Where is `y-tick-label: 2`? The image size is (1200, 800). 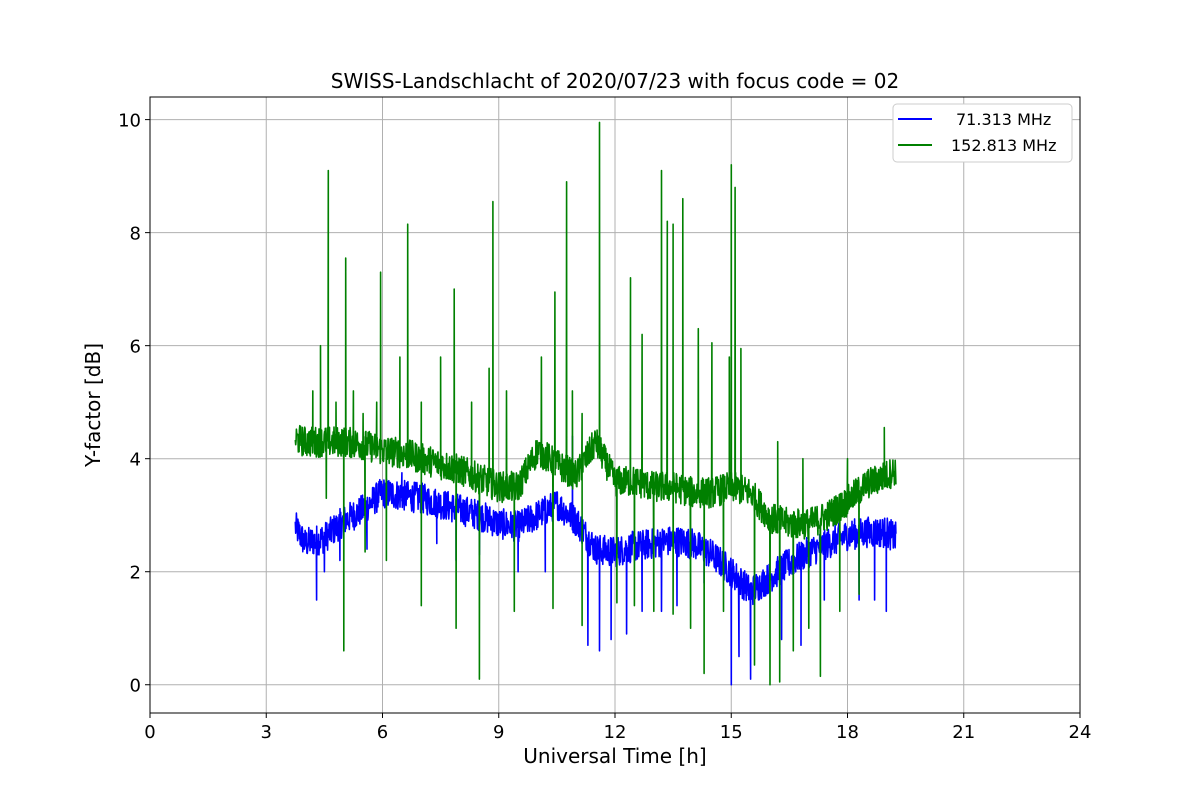 y-tick-label: 2 is located at coordinates (135, 573).